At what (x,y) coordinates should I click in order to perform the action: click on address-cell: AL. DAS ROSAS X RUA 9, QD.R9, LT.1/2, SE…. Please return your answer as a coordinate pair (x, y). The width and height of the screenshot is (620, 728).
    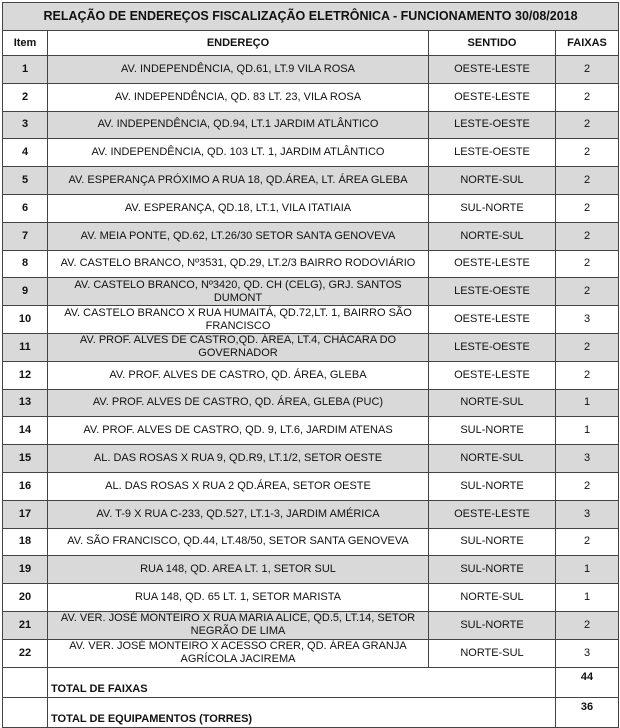
    Looking at the image, I should click on (238, 458).